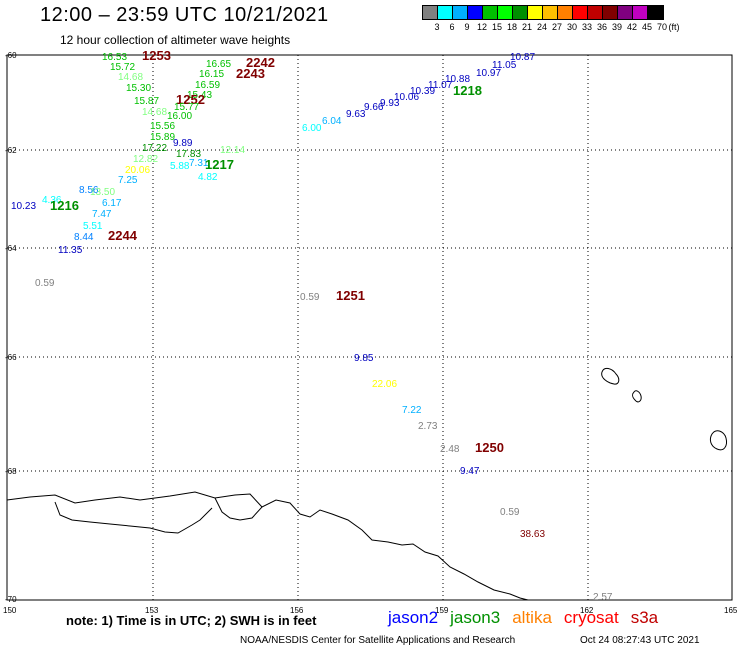 Image resolution: width=740 pixels, height=650 pixels. Describe the element at coordinates (64, 205) in the screenshot. I see `pass-time-label: 1216` at that location.